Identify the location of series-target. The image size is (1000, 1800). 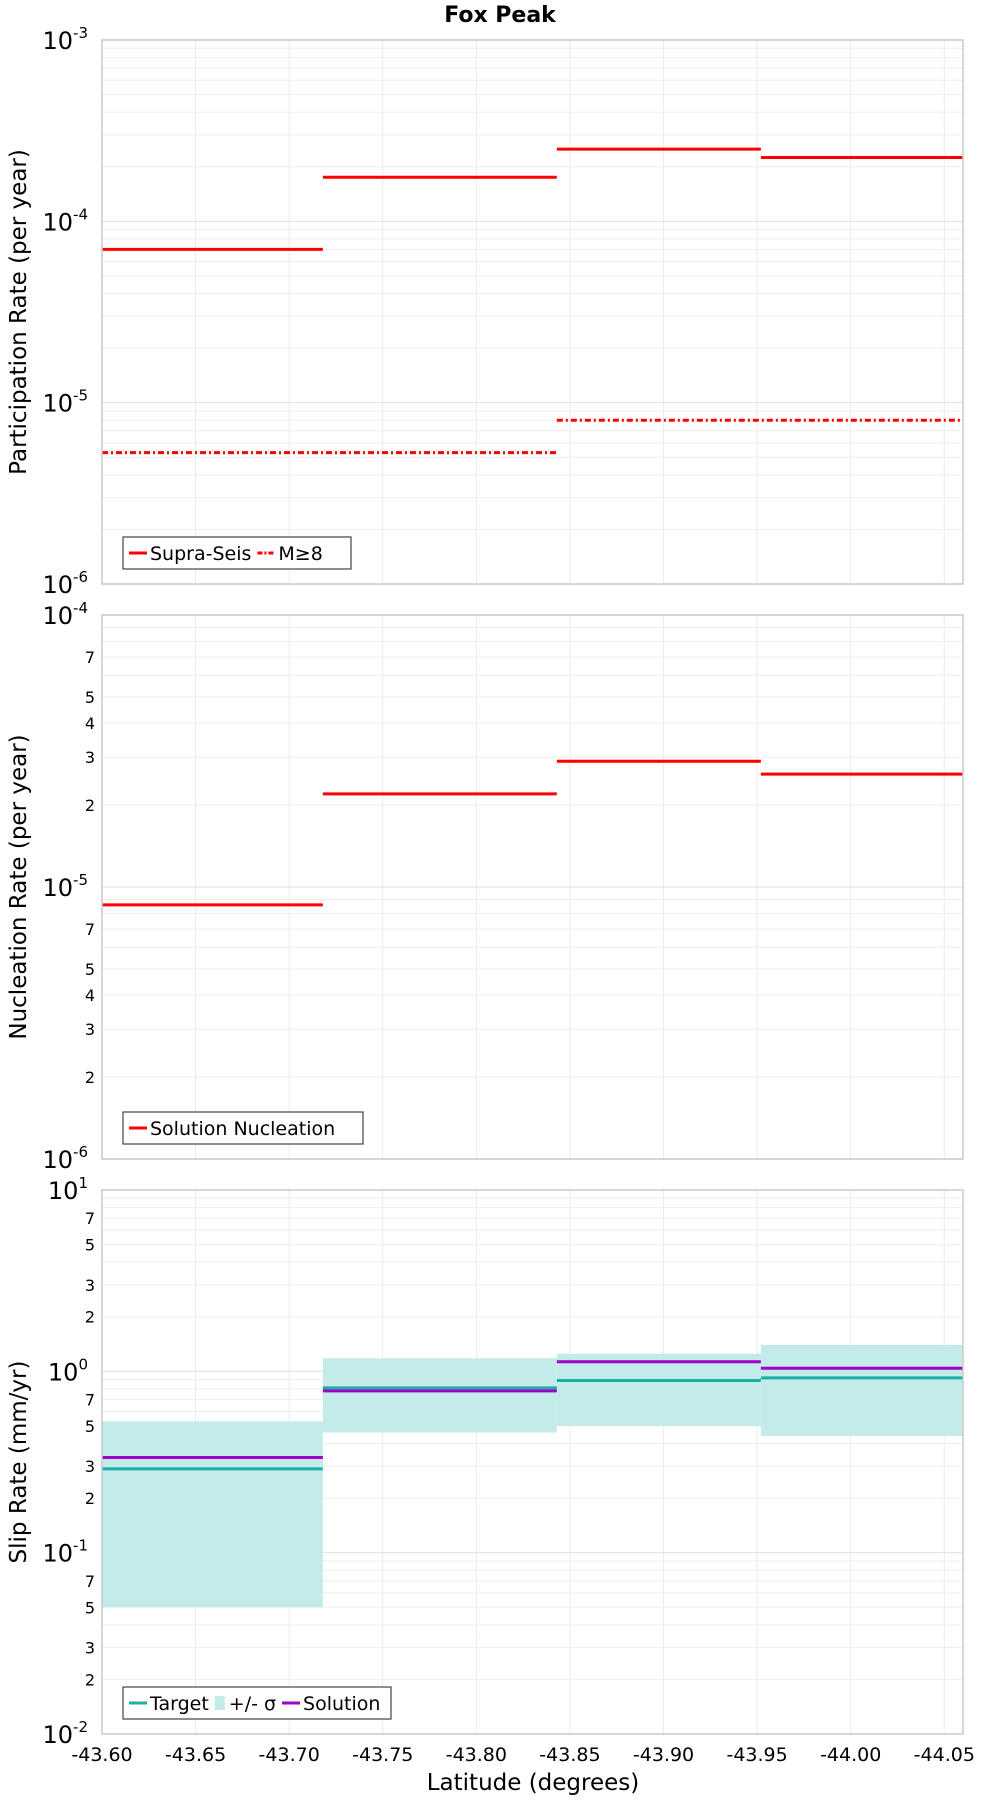
(532, 1423).